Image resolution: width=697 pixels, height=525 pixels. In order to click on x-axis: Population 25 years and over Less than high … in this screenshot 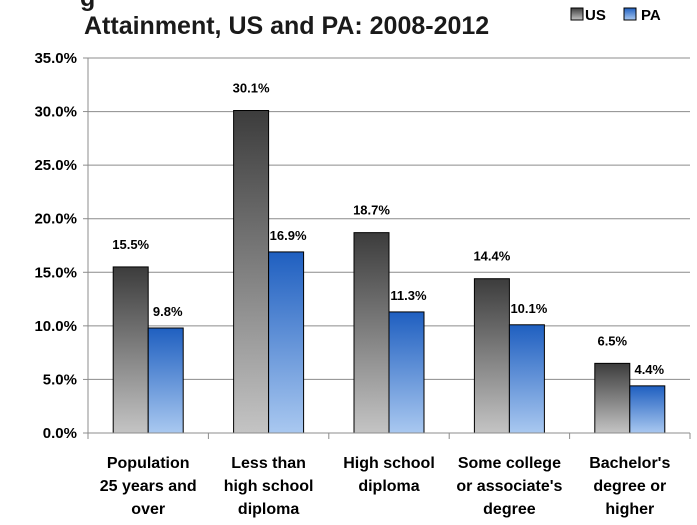, I will do `click(389, 475)`.